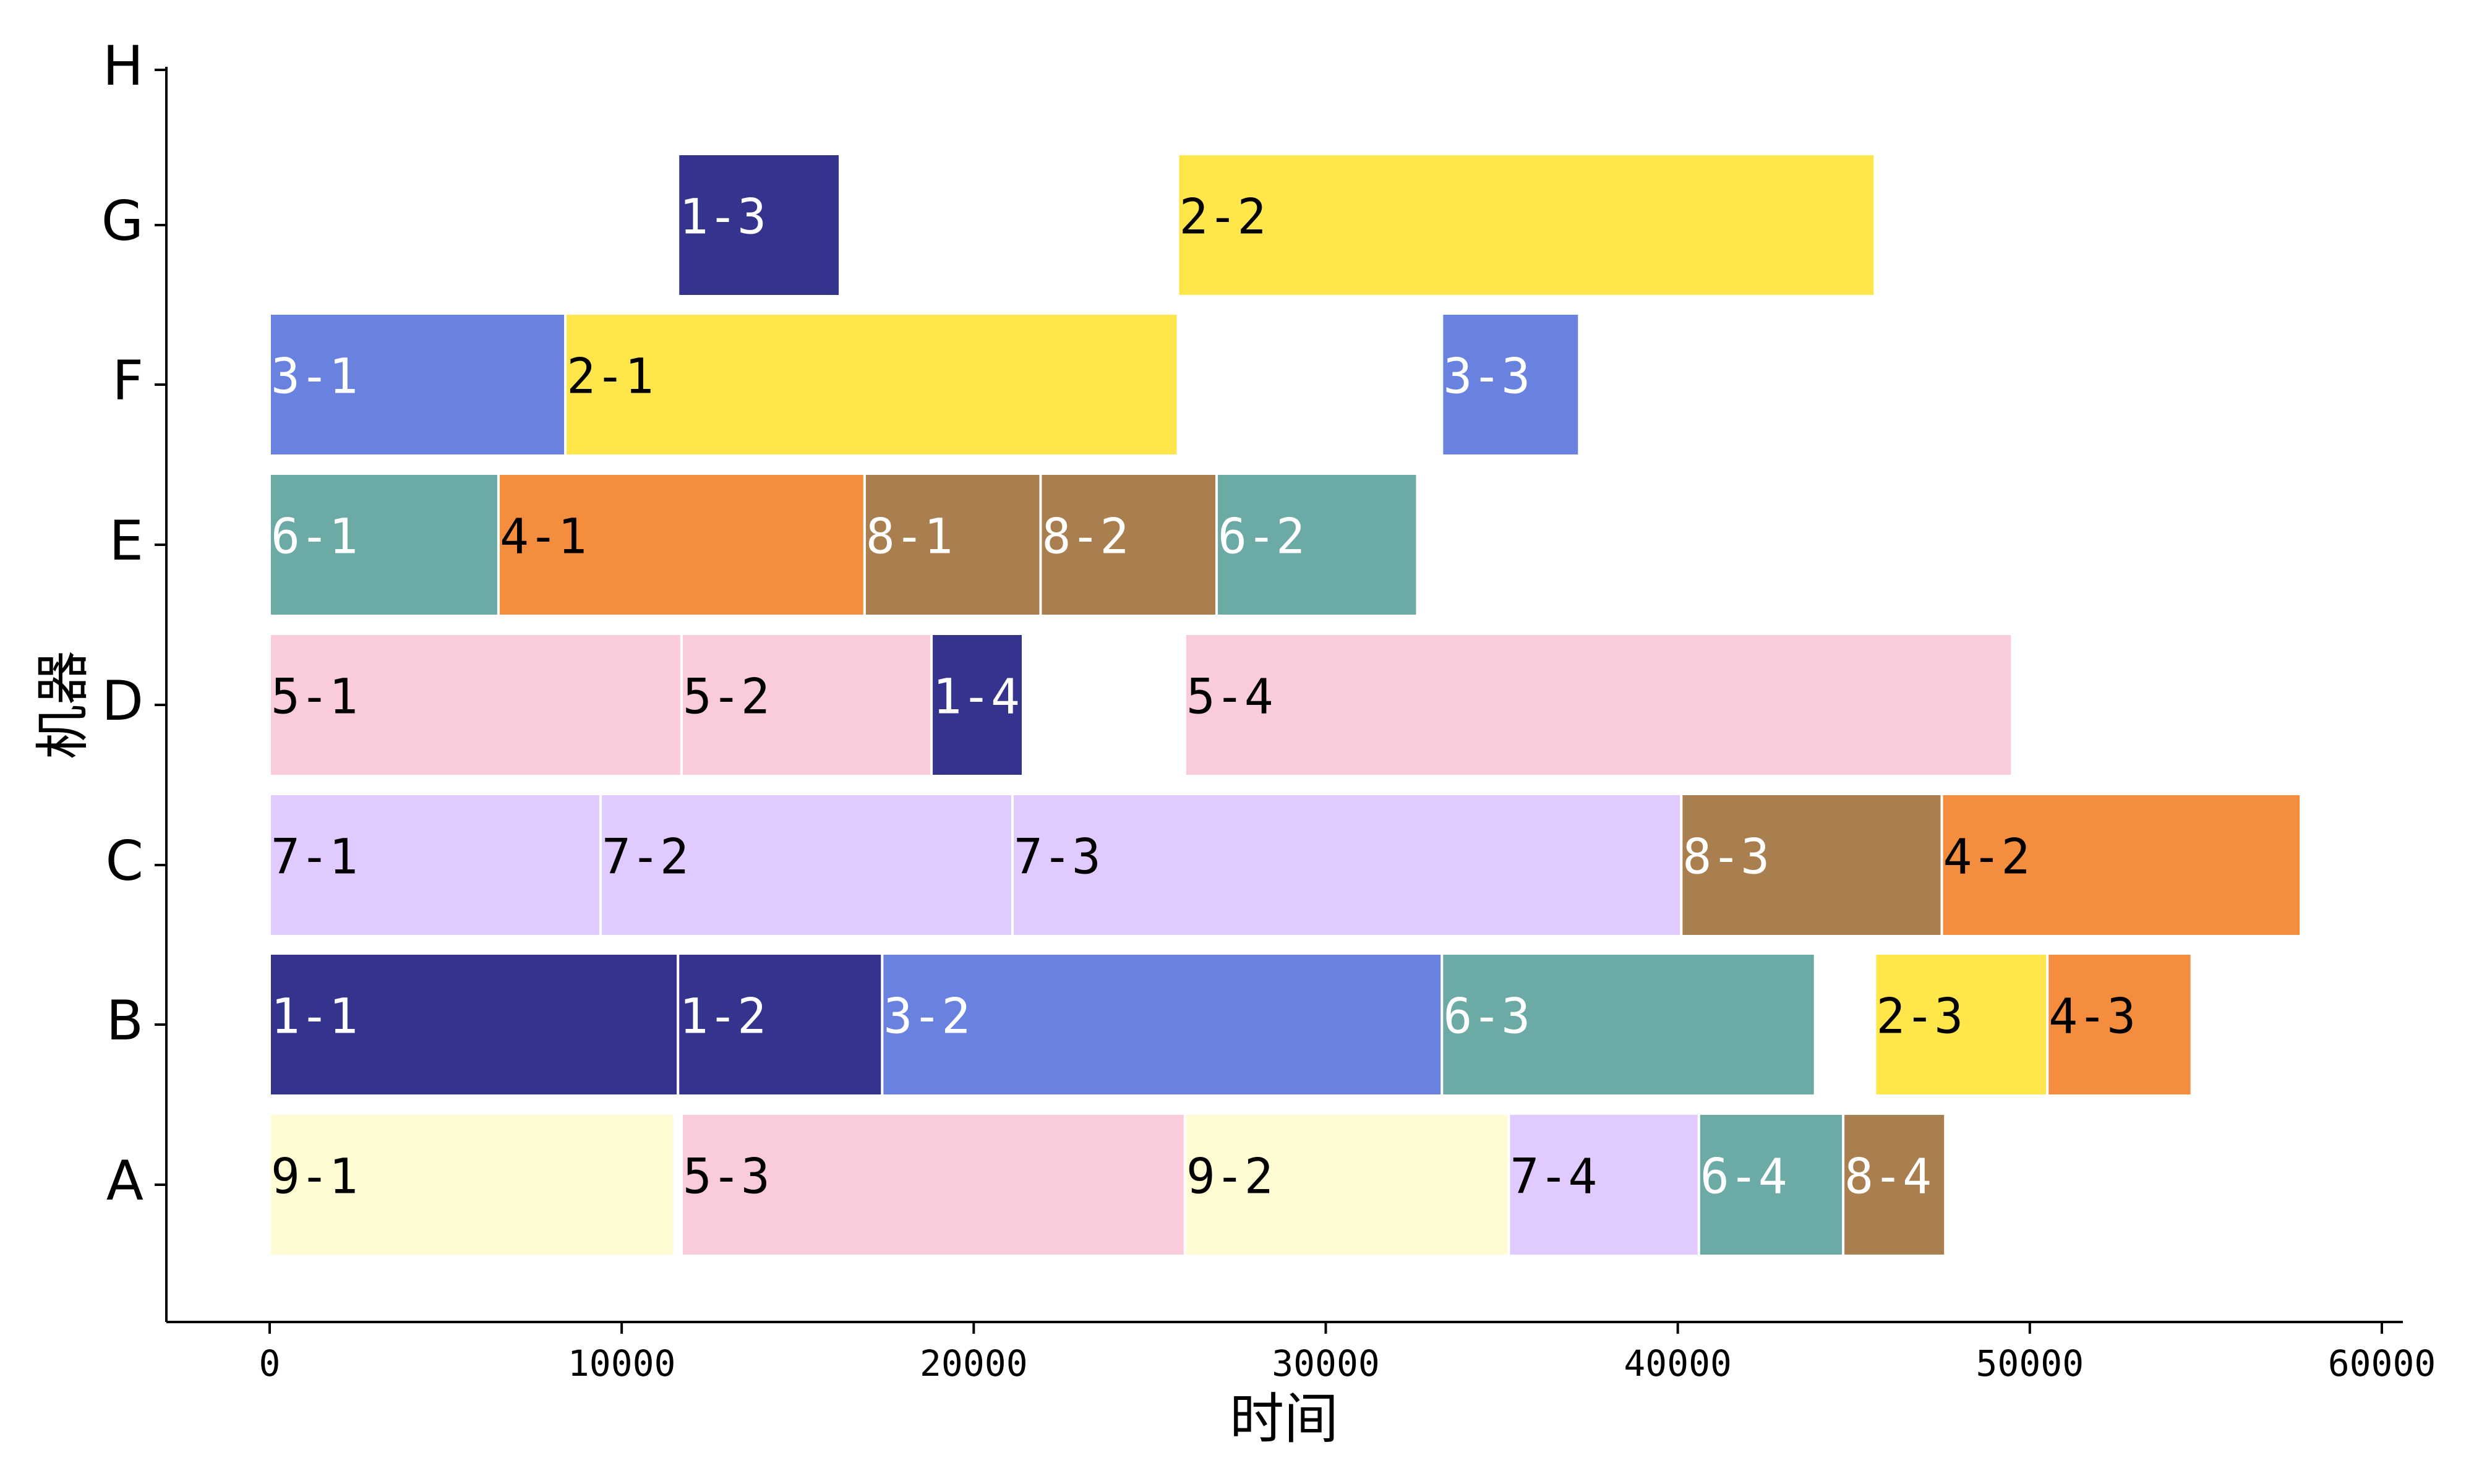 The width and height of the screenshot is (2474, 1484). I want to click on task-label-6-1: 6-1, so click(314, 537).